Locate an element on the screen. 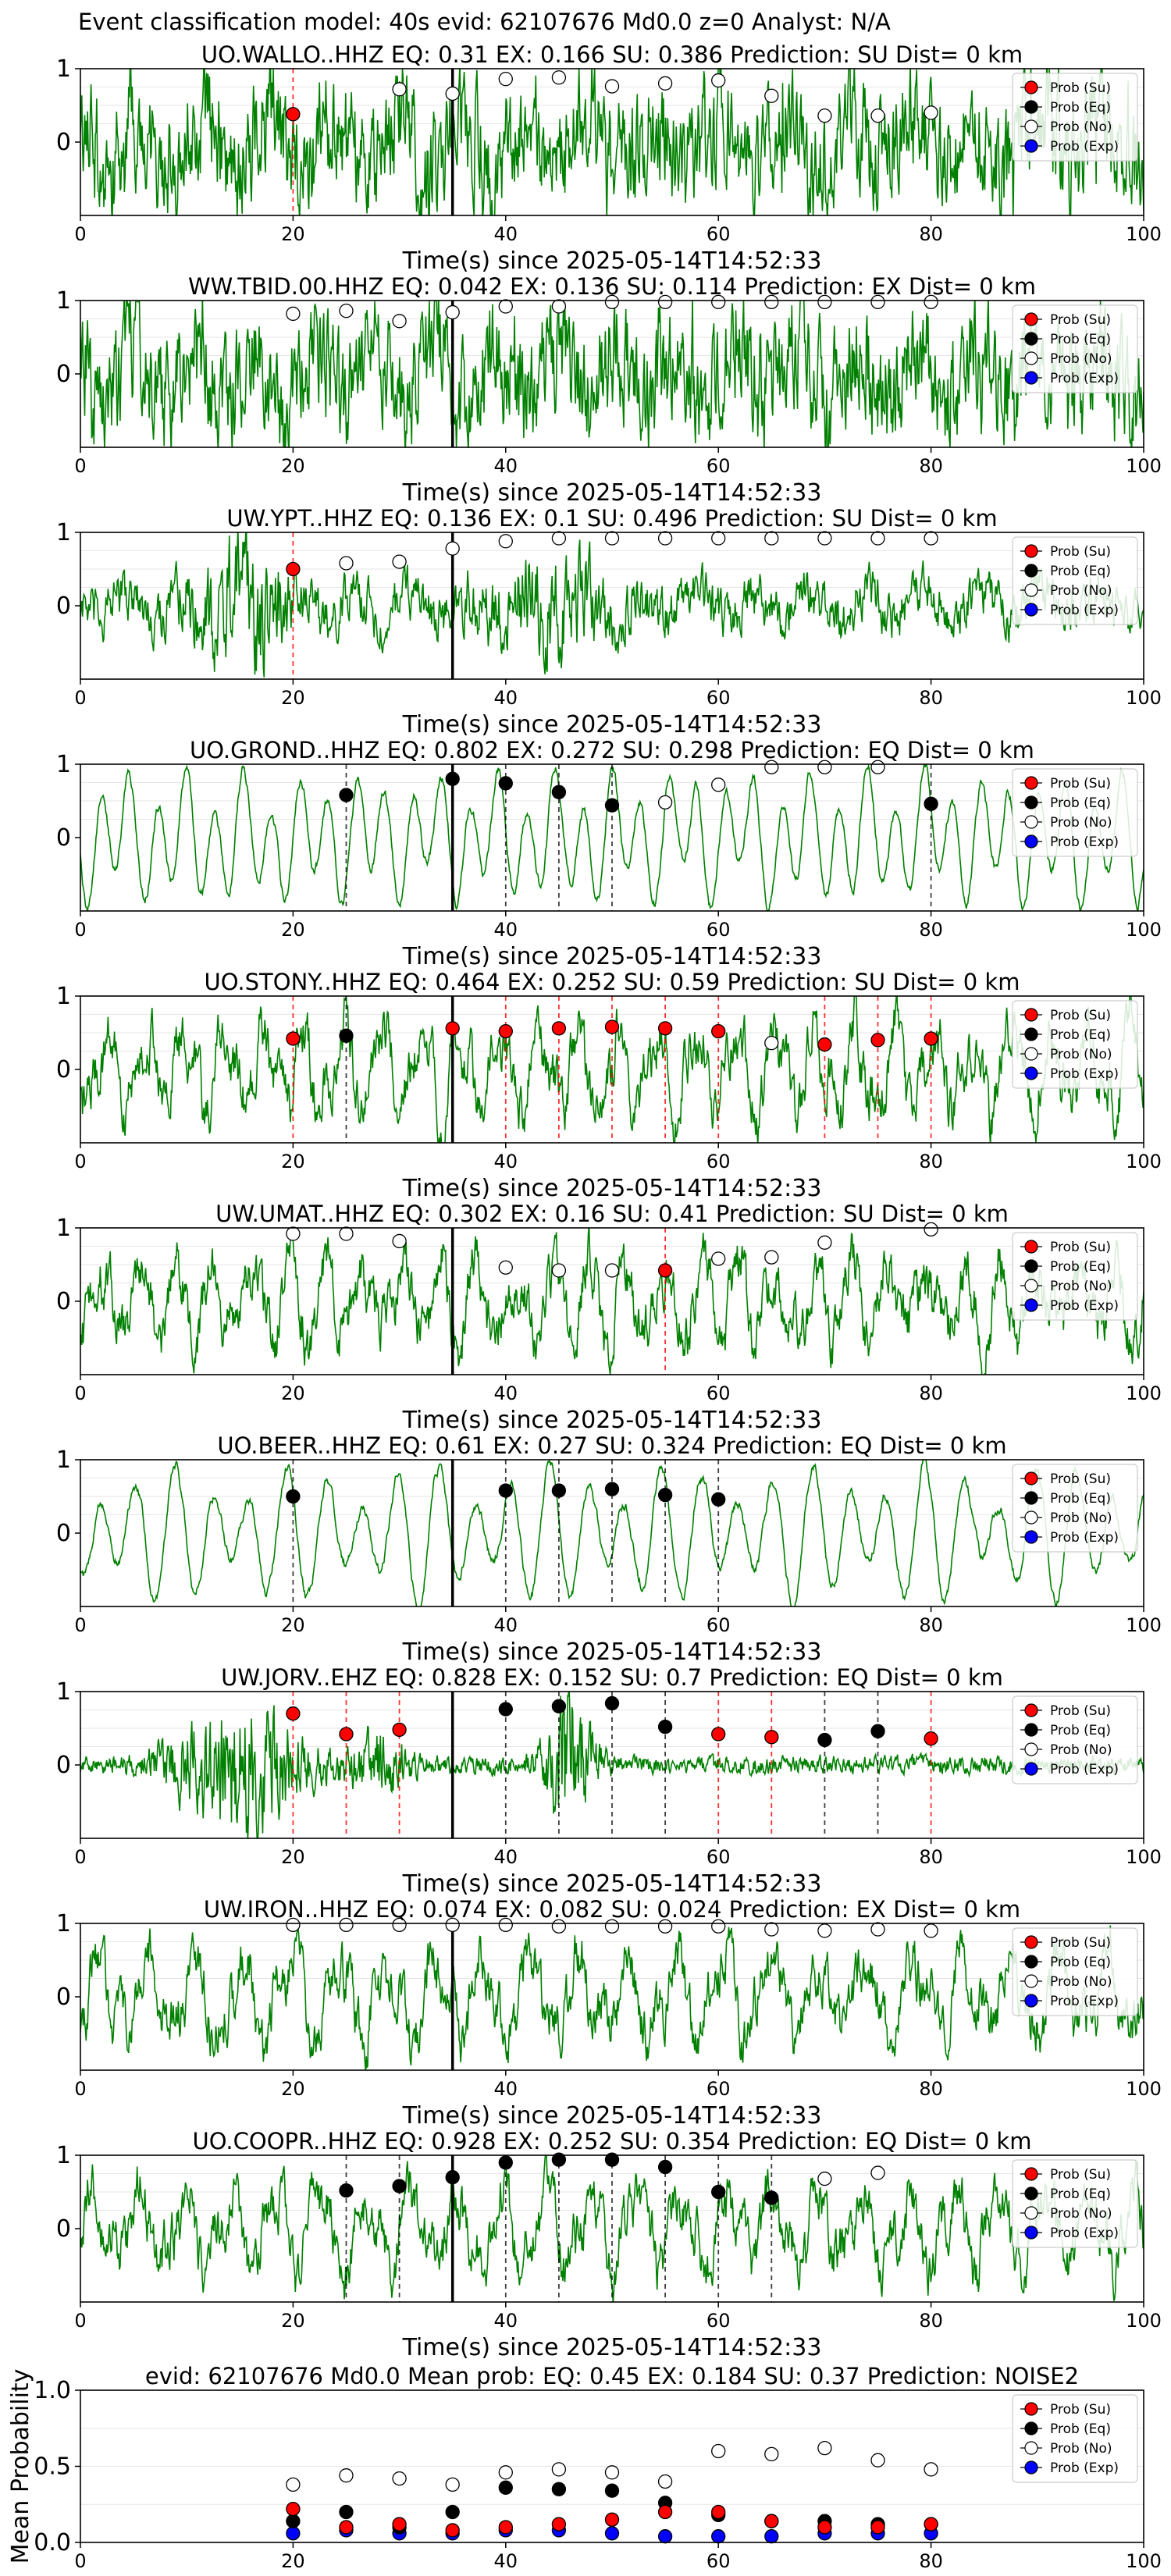 The height and width of the screenshot is (2576, 1171). chart-6-axes-frame is located at coordinates (612, 1301).